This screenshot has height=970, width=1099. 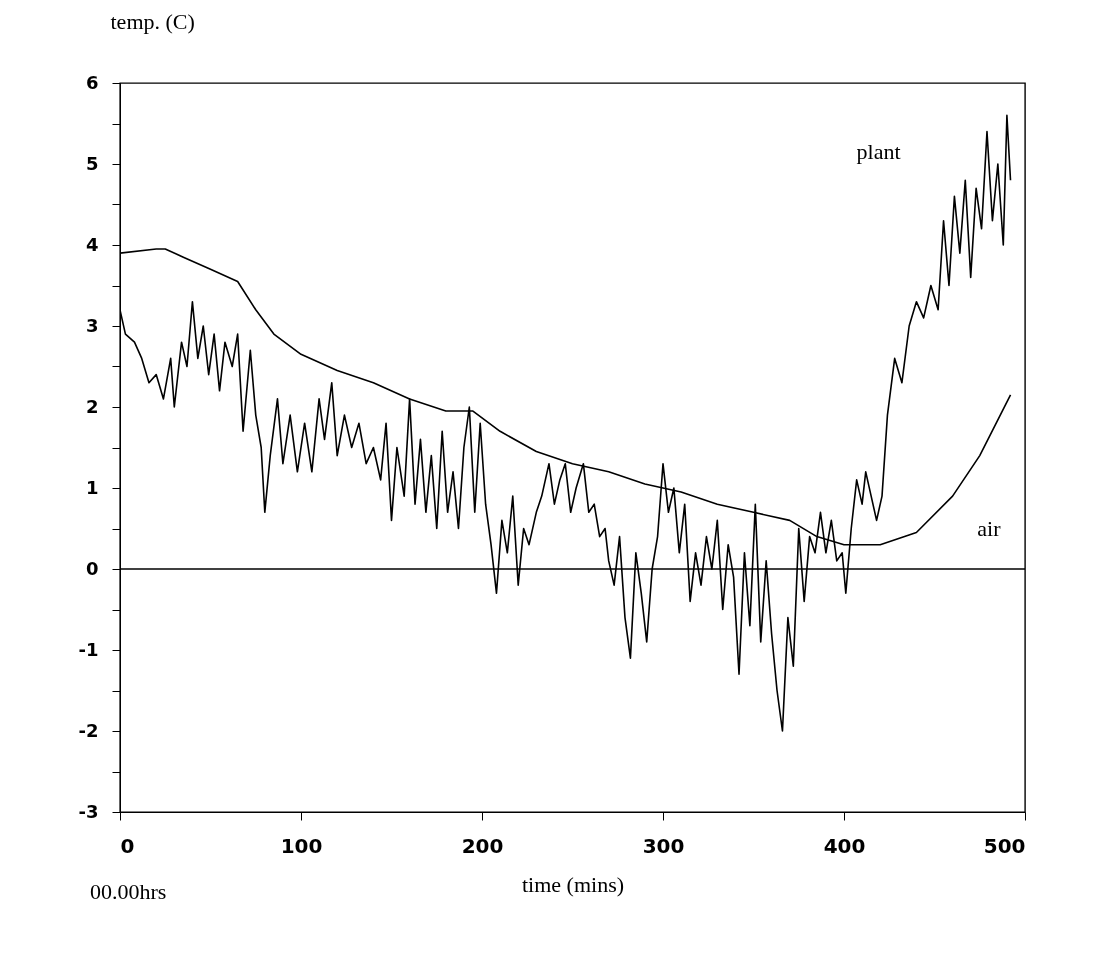 What do you see at coordinates (92, 487) in the screenshot?
I see `y-tick-label: 1` at bounding box center [92, 487].